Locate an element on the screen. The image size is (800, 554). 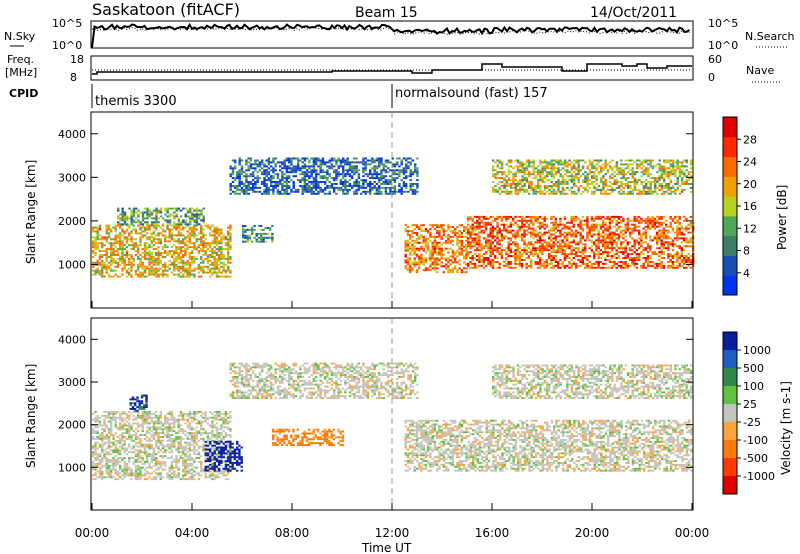
power-cell-1910 is located at coordinates (377, 184).